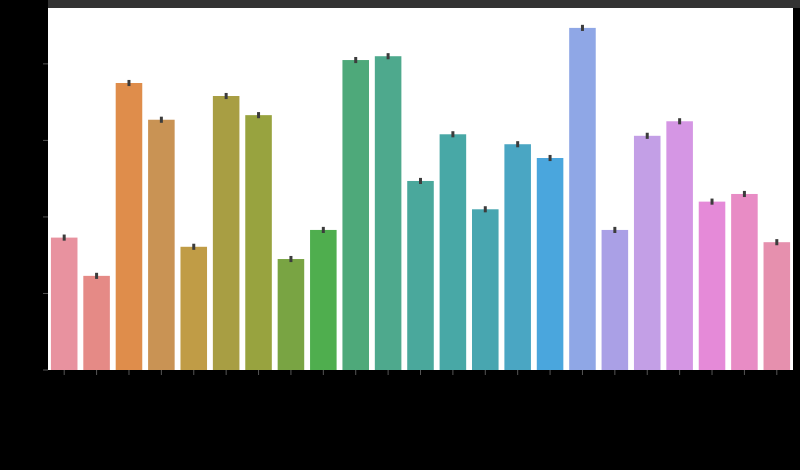 The width and height of the screenshot is (800, 470). I want to click on top-strip, so click(424, 4).